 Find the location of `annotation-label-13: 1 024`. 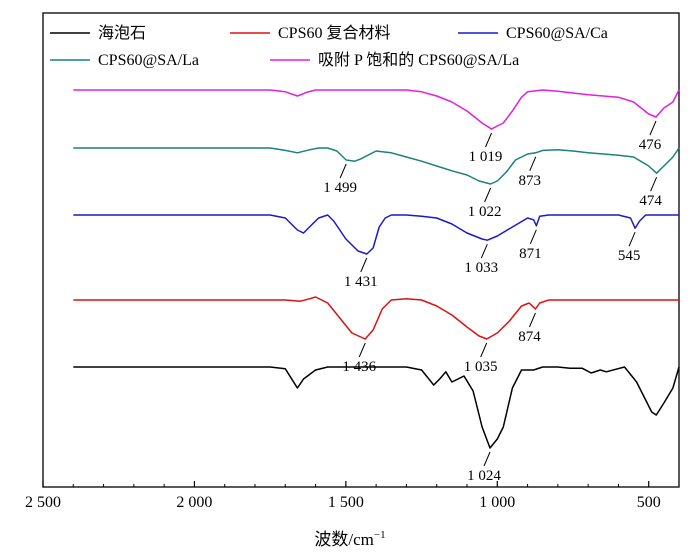

annotation-label-13: 1 024 is located at coordinates (484, 476).